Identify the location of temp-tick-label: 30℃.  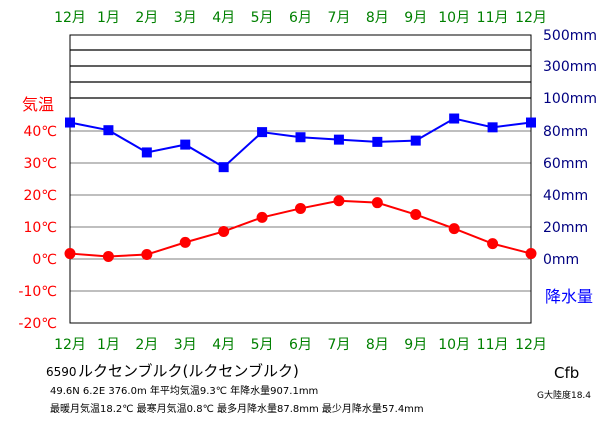
(40, 164).